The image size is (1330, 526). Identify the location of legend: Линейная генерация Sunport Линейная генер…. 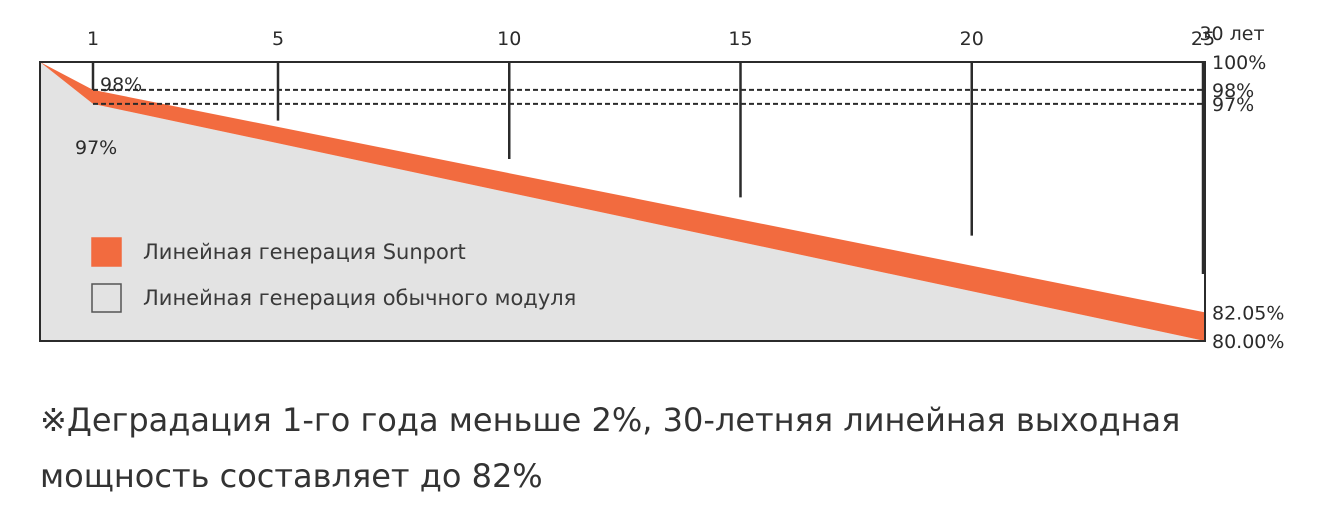
(333, 275).